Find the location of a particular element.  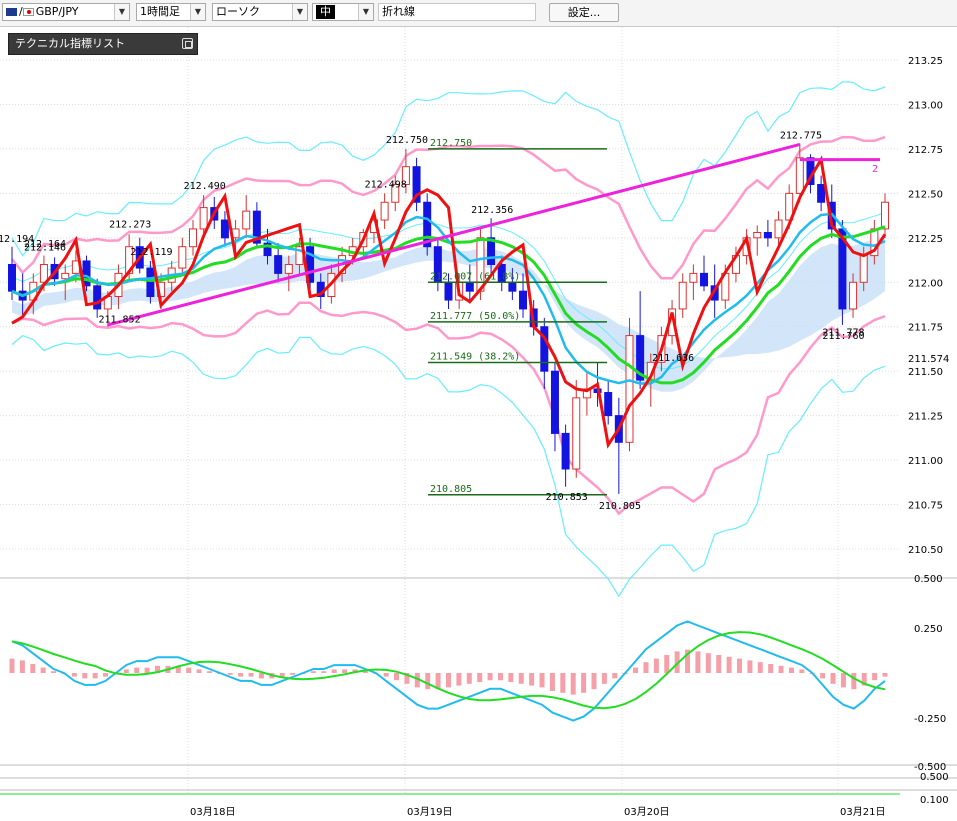

fib-level-label: 211.549 (38.2%) is located at coordinates (475, 356).